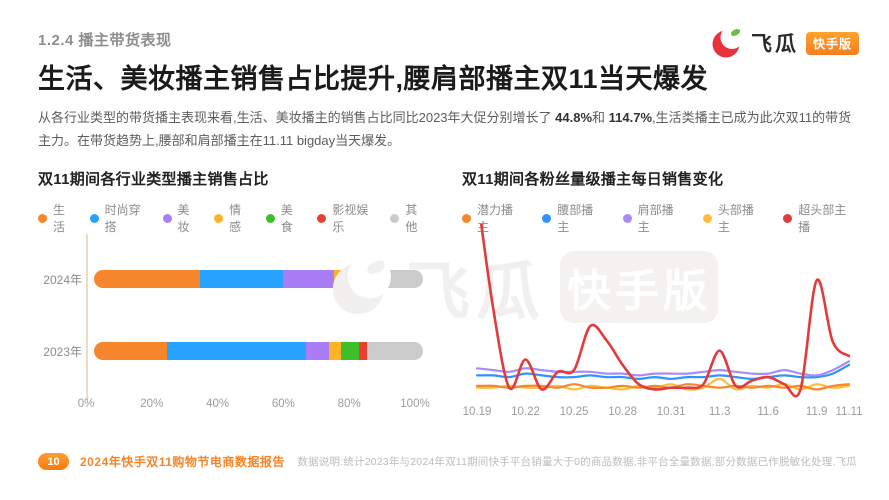 This screenshot has width=889, height=500. What do you see at coordinates (235, 218) in the screenshot?
I see `legend-label: 情感` at bounding box center [235, 218].